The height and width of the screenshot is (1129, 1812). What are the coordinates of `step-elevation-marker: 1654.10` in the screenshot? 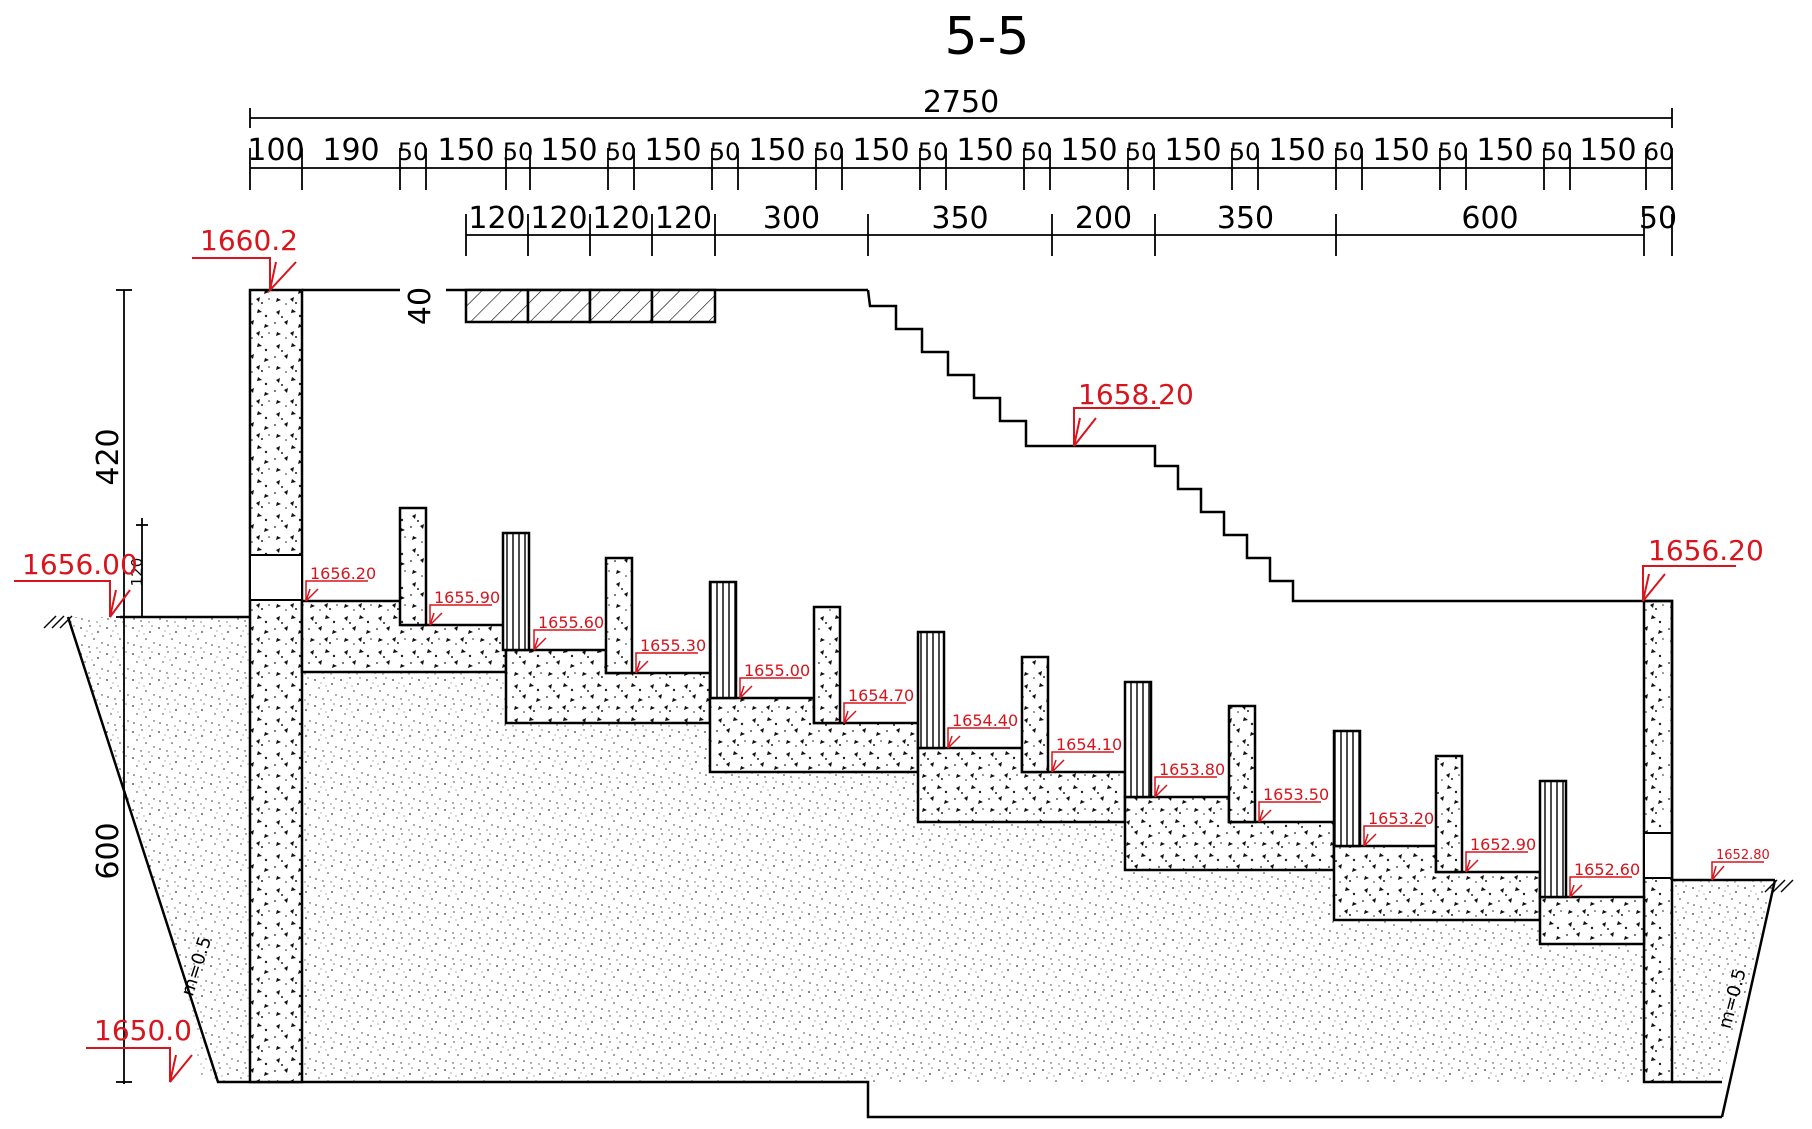 It's located at (1086, 754).